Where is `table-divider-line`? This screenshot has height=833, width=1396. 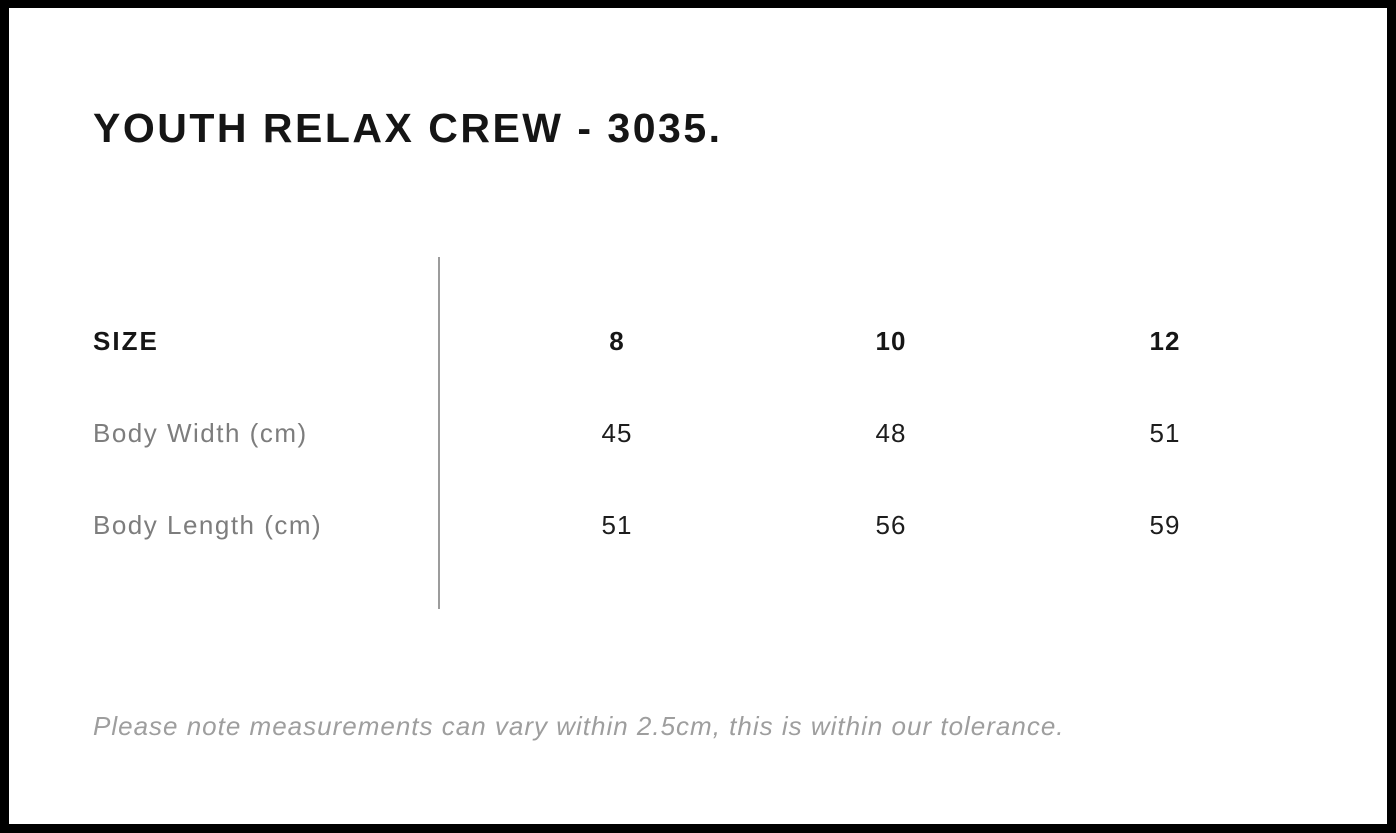 table-divider-line is located at coordinates (439, 433).